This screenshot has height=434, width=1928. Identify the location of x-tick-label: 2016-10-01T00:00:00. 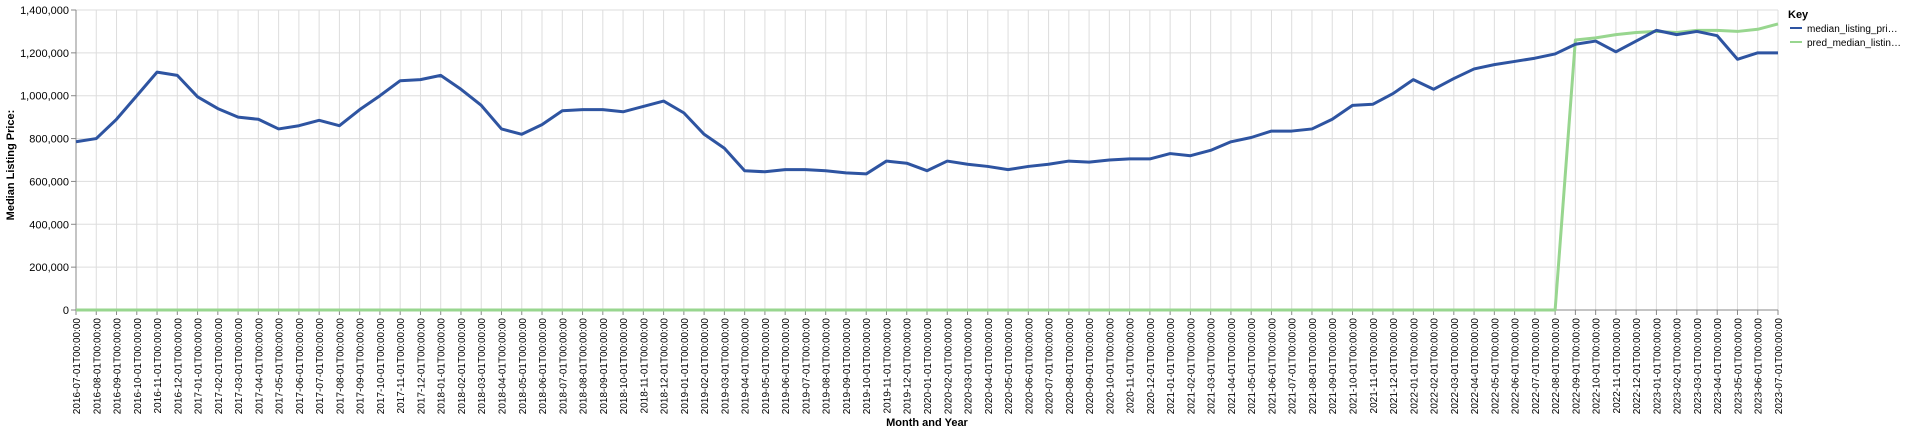
(138, 366).